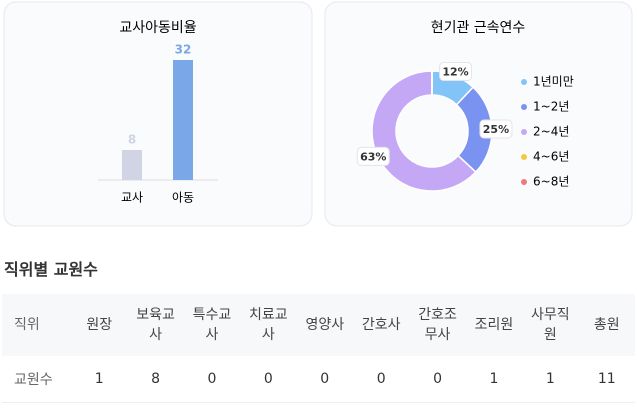 This screenshot has height=408, width=637. I want to click on legend-label: 6~8년, so click(551, 182).